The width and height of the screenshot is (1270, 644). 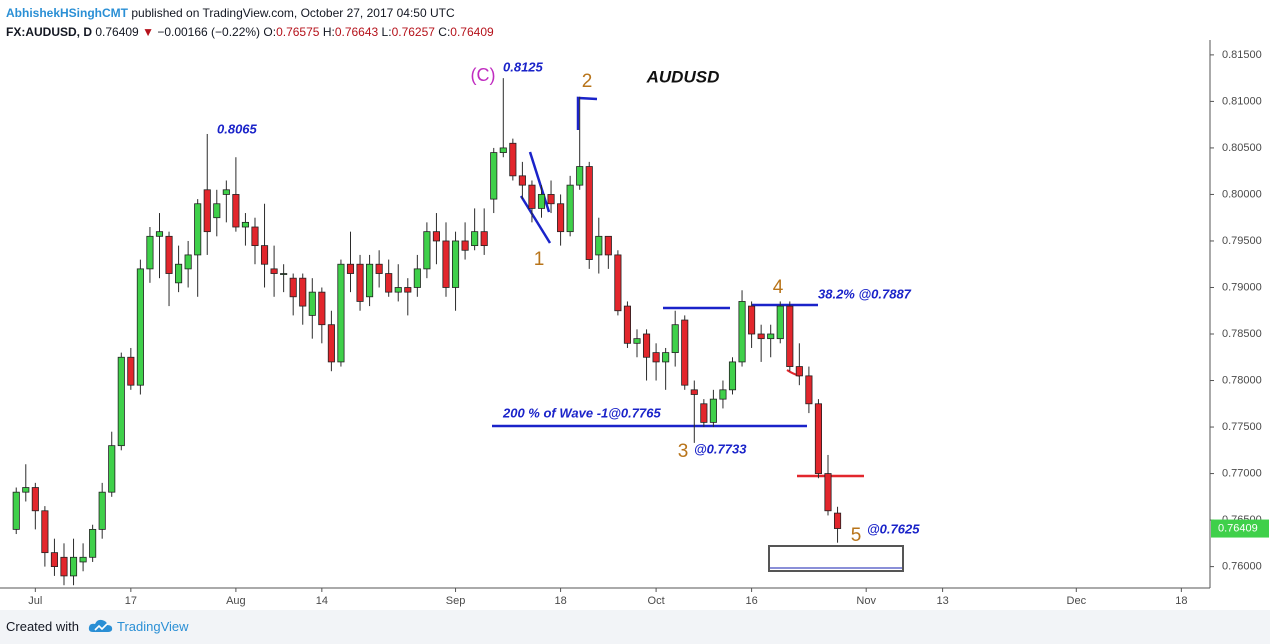 I want to click on arrow: ▼, so click(x=148, y=32).